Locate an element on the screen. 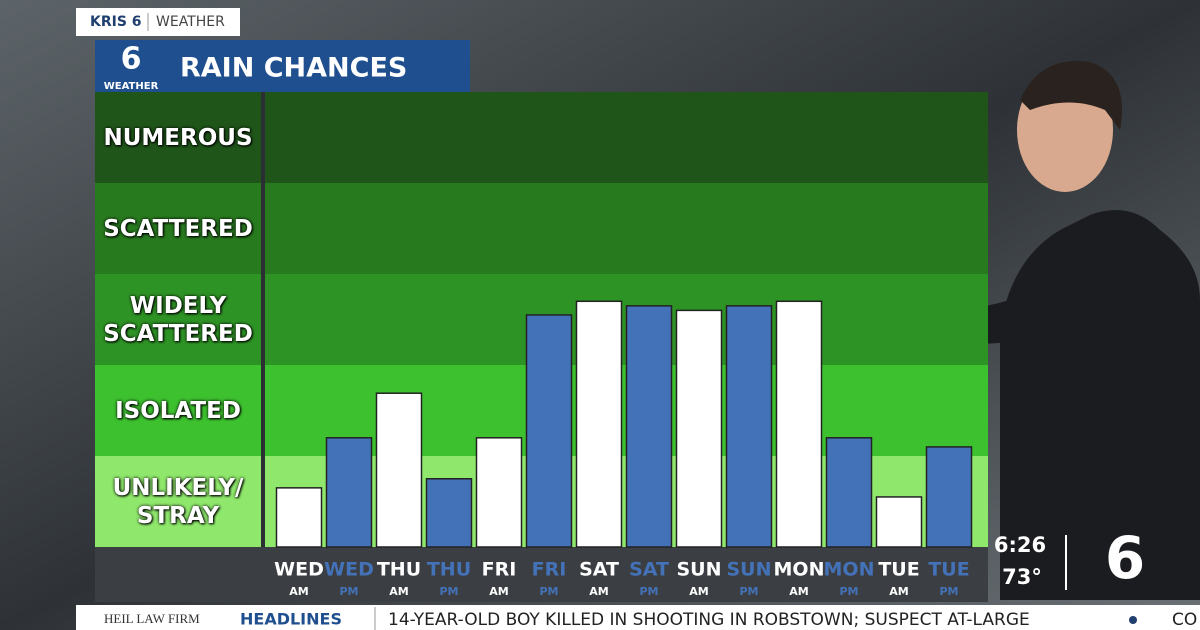 The height and width of the screenshot is (630, 1200). logo-word: WEATHER is located at coordinates (131, 86).